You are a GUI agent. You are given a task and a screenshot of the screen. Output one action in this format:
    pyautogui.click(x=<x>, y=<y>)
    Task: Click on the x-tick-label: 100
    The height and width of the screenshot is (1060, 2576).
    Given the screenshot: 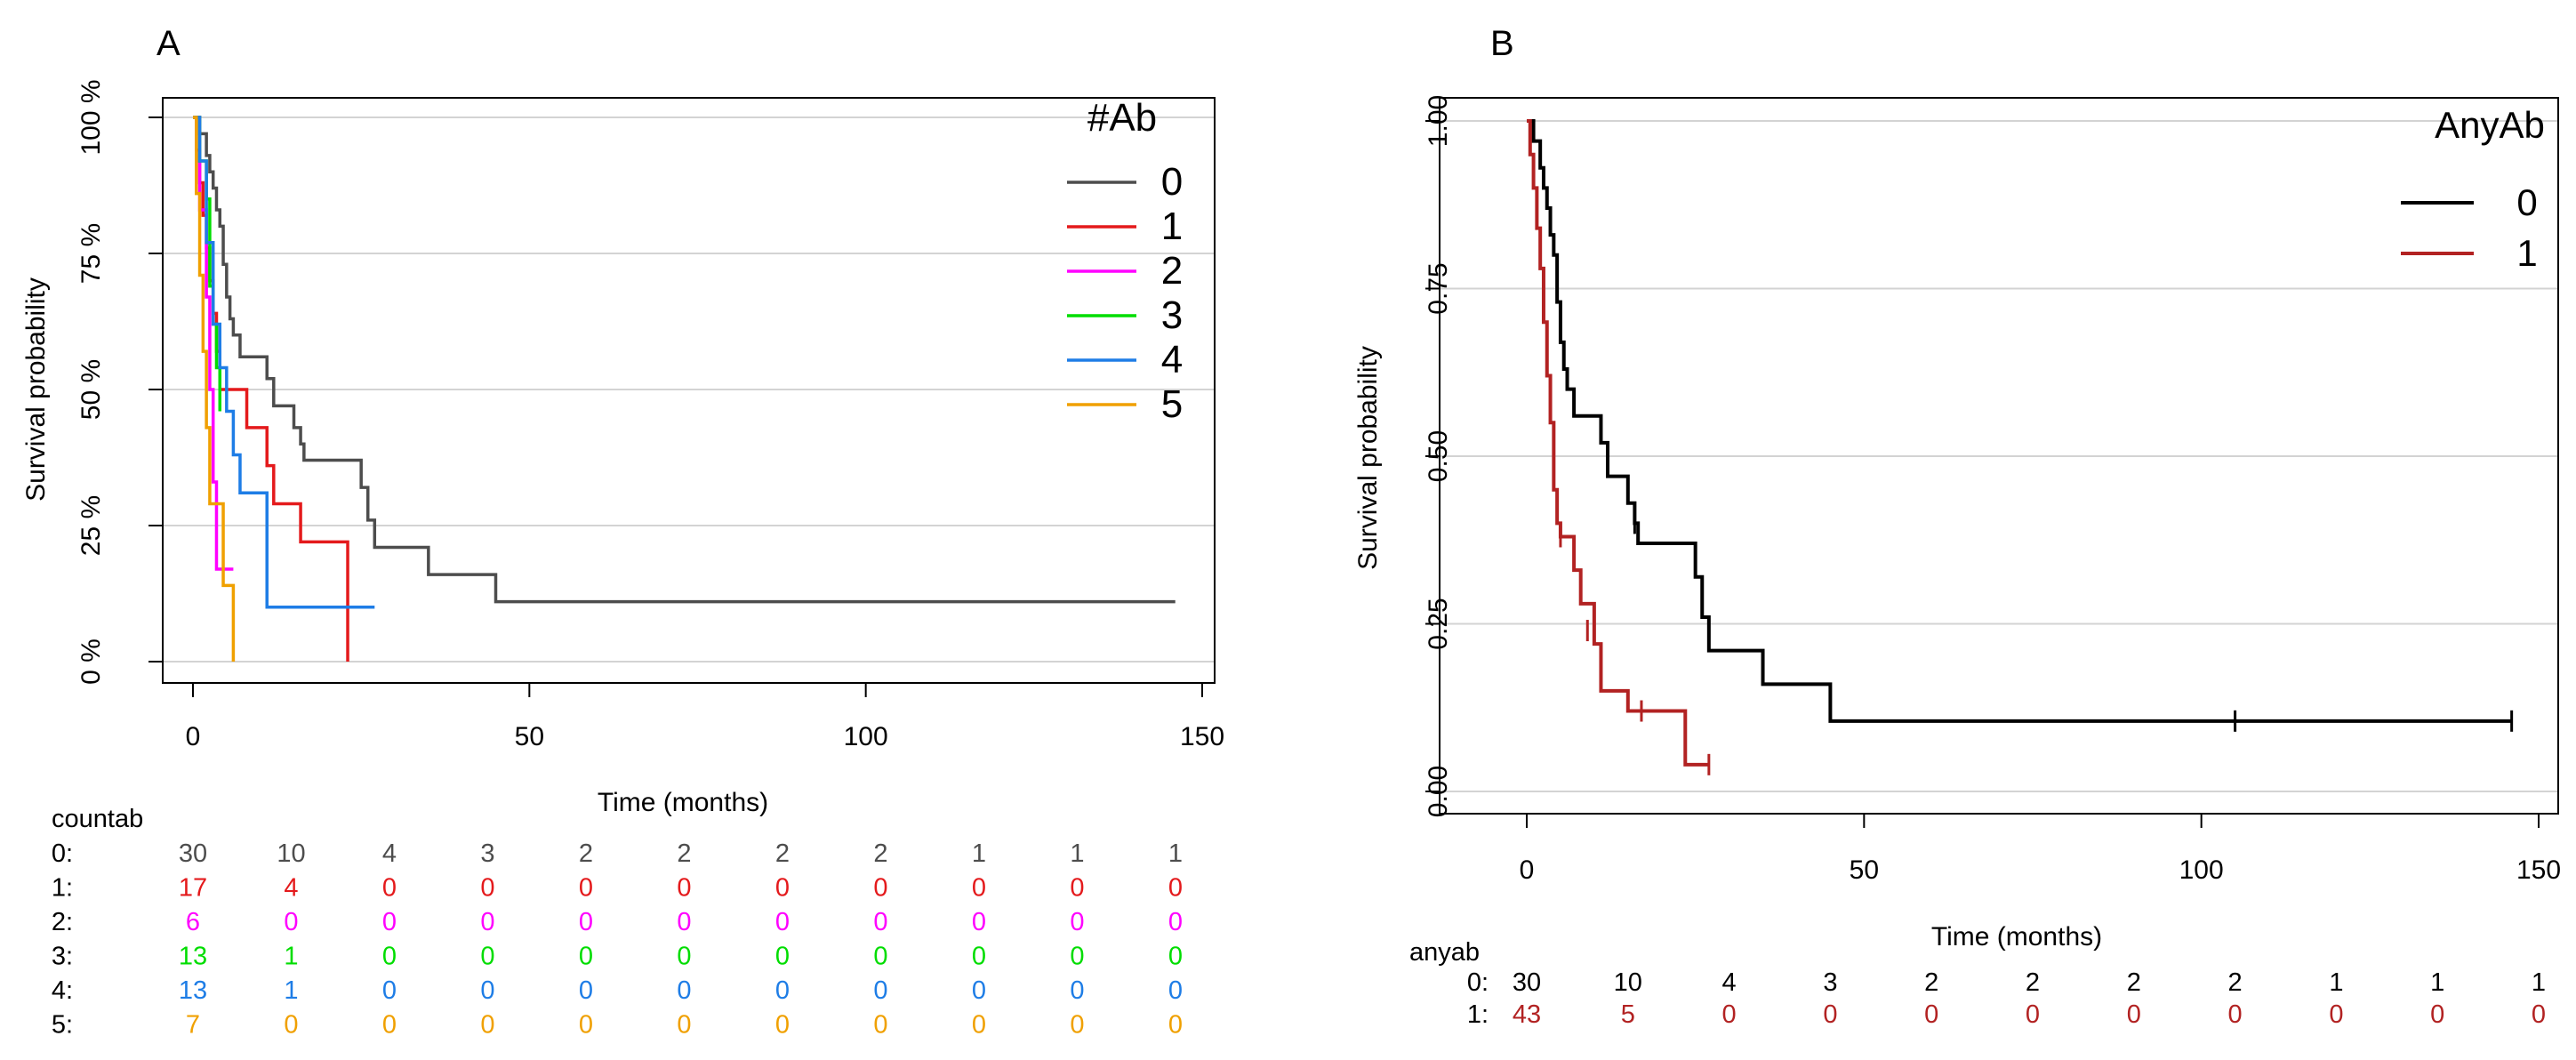 What is the action you would take?
    pyautogui.click(x=2201, y=870)
    